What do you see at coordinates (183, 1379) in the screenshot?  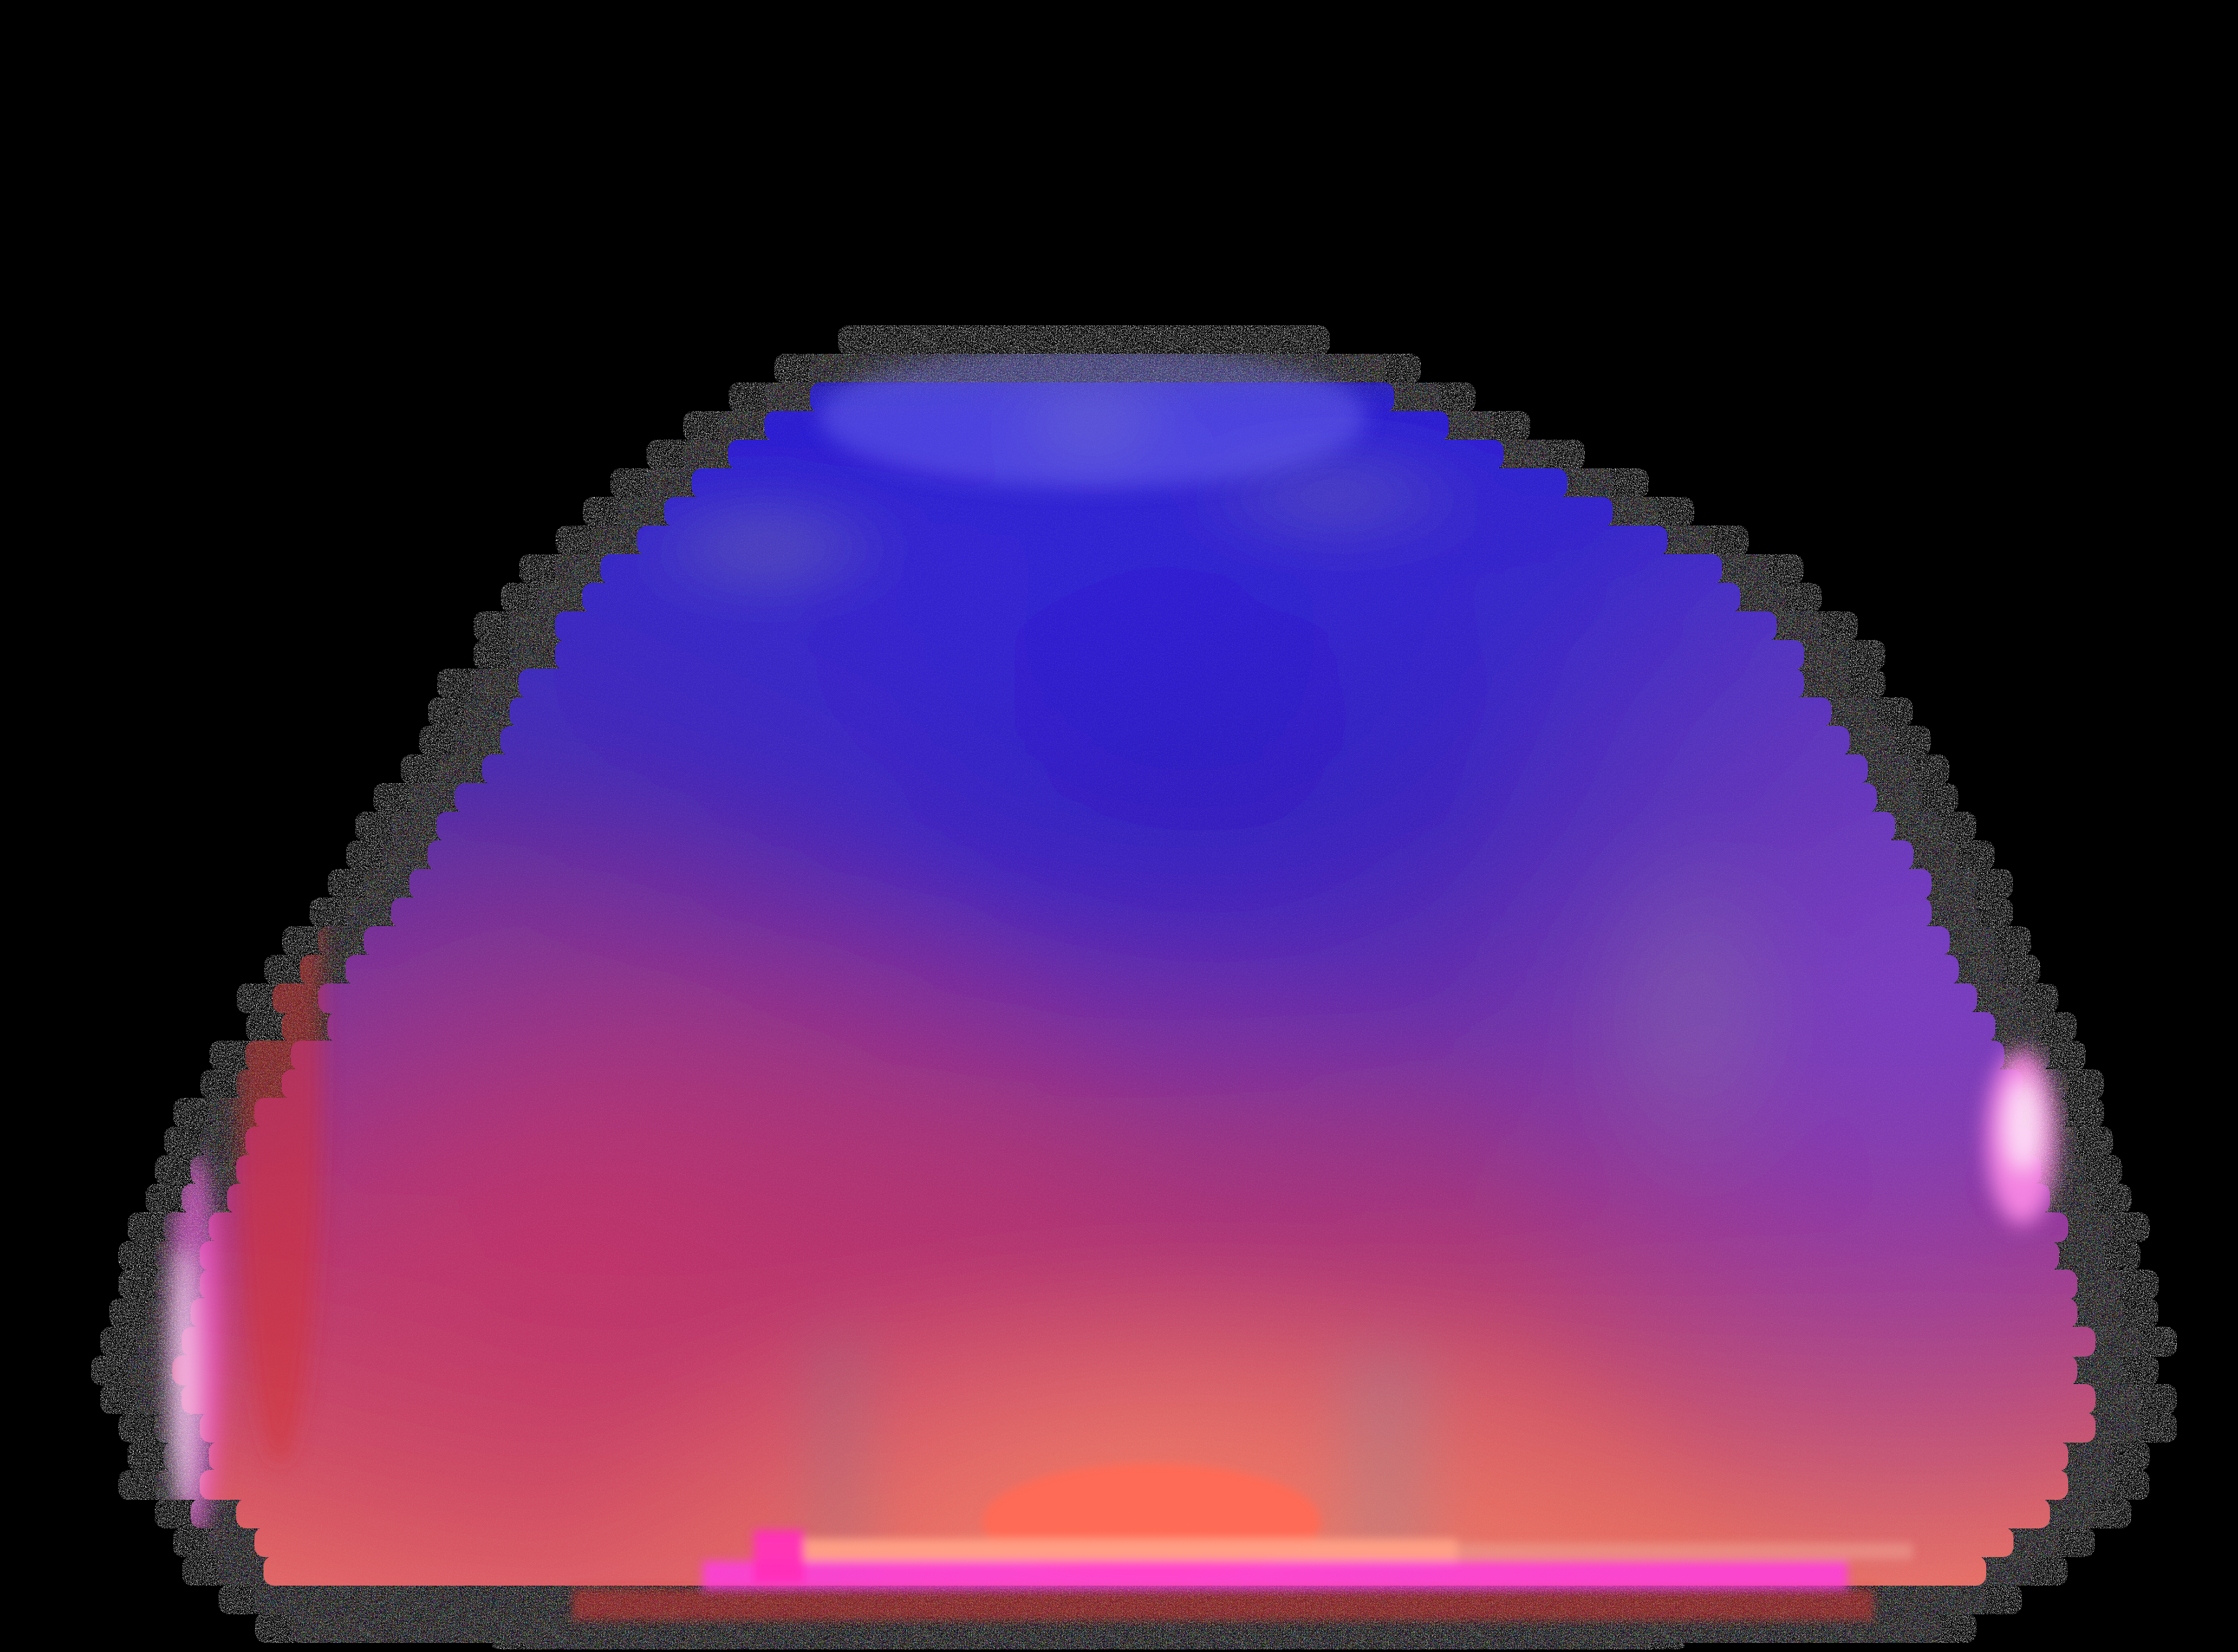 I see `white-core-left` at bounding box center [183, 1379].